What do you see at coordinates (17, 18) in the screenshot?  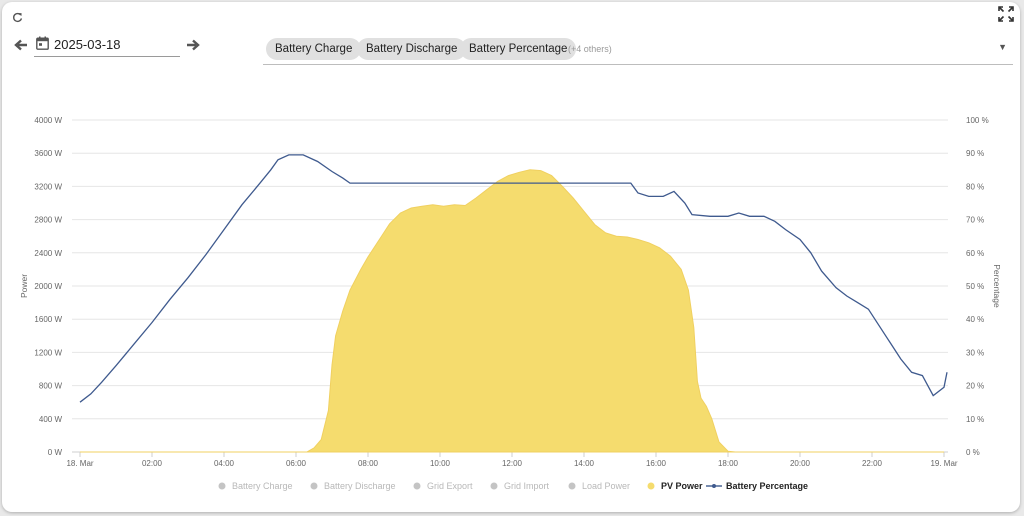 I see `refresh-icon` at bounding box center [17, 18].